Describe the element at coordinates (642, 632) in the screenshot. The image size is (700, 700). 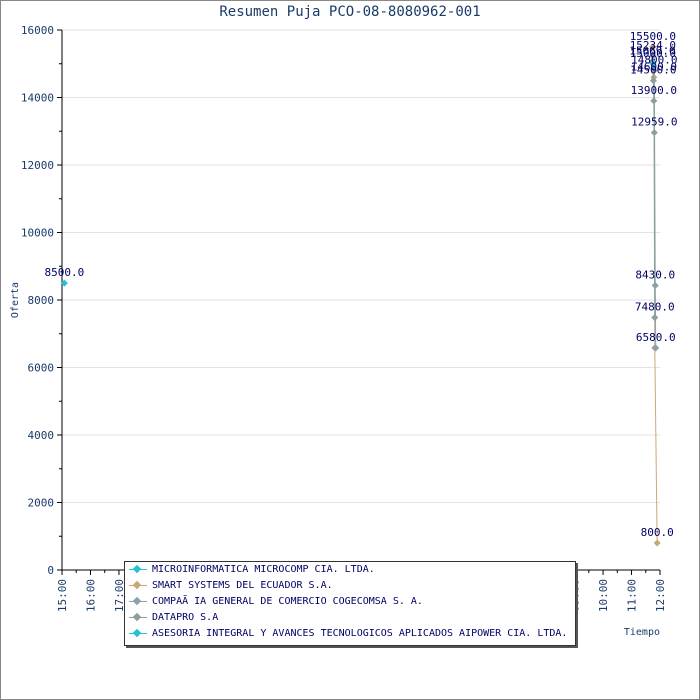
I see `x-axis-label: Tiempo` at that location.